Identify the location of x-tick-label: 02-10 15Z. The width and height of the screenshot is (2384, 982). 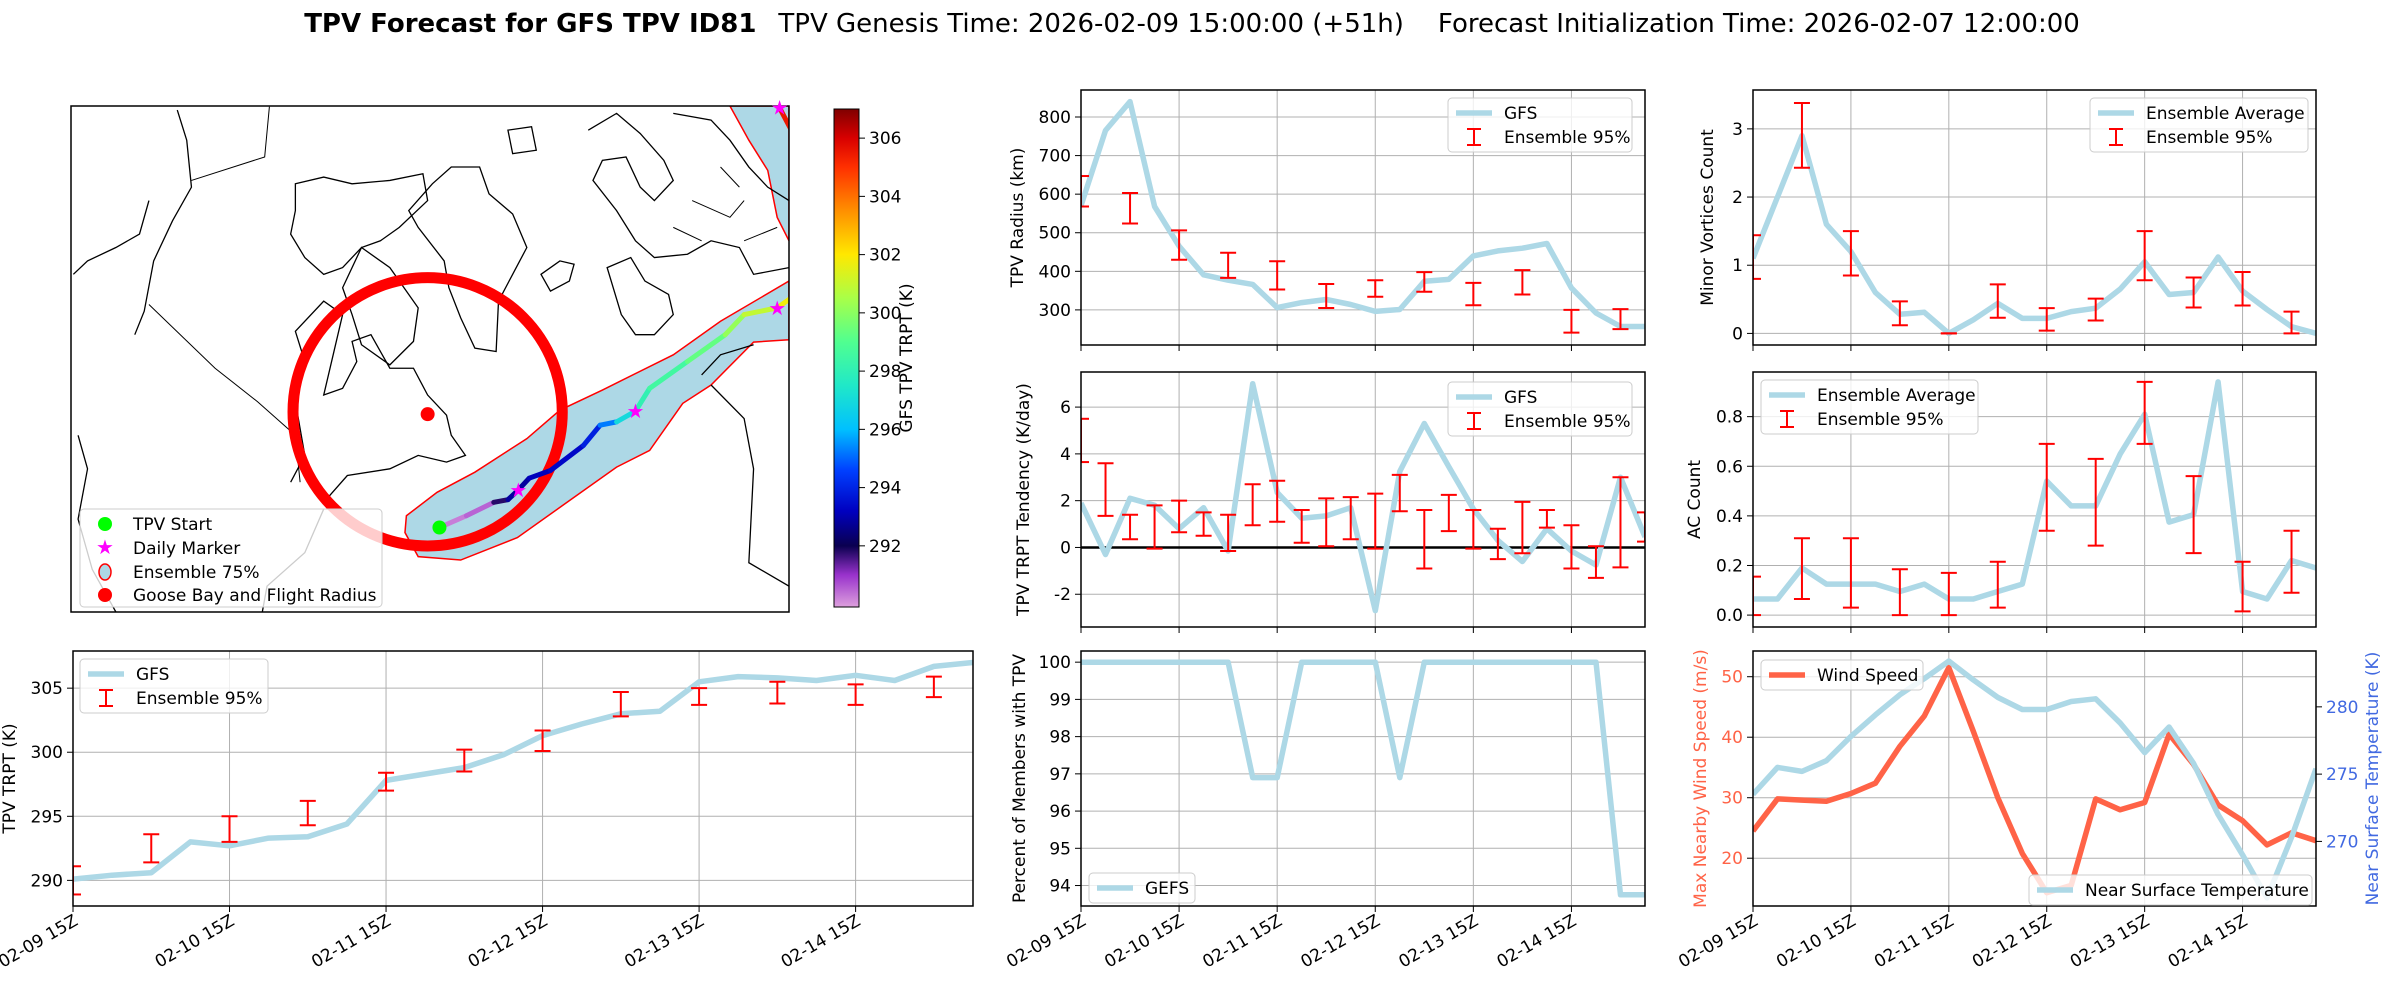
(1816, 941).